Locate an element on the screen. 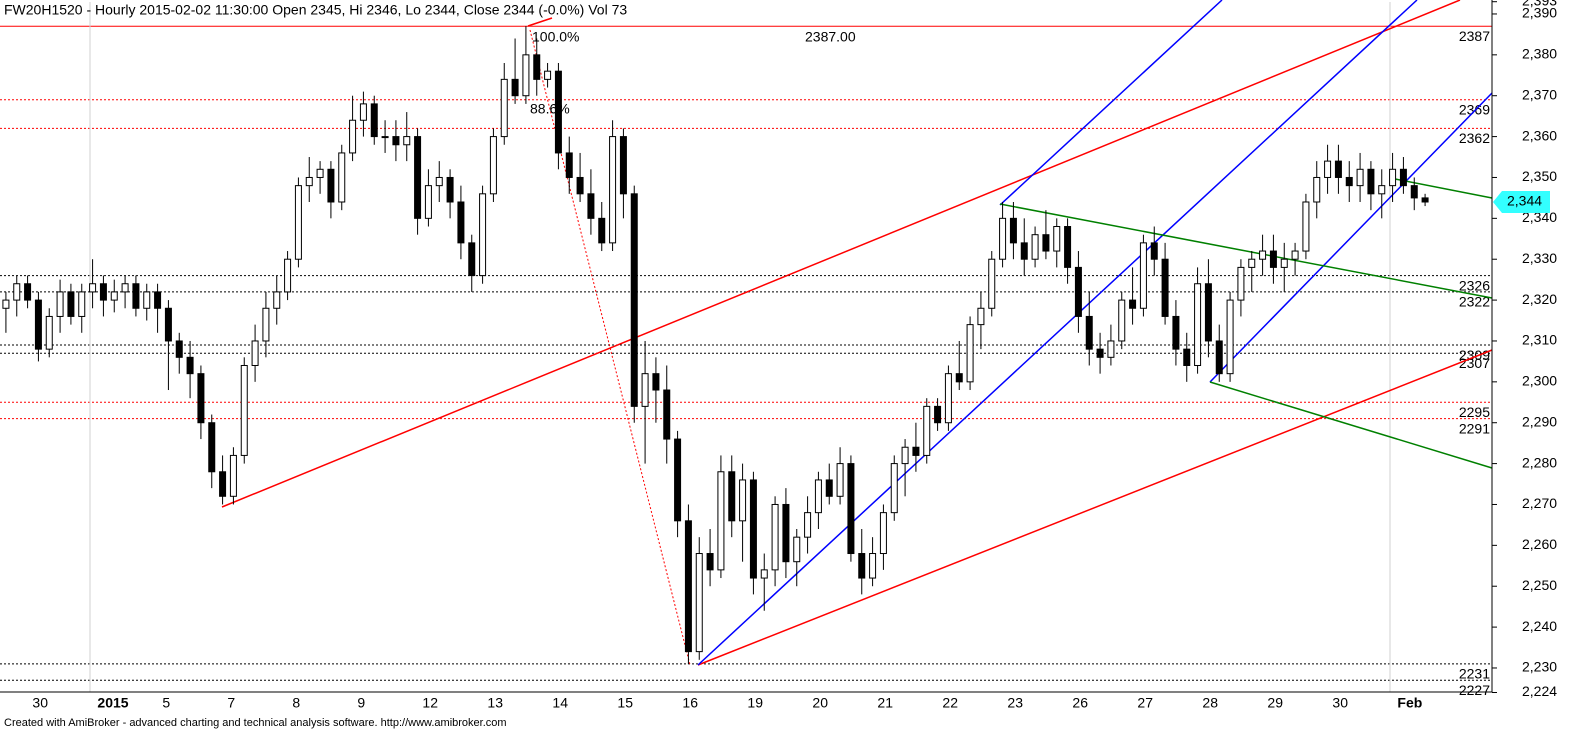 Image resolution: width=1586 pixels, height=732 pixels. y-tick-label: 2,230 is located at coordinates (1539, 667).